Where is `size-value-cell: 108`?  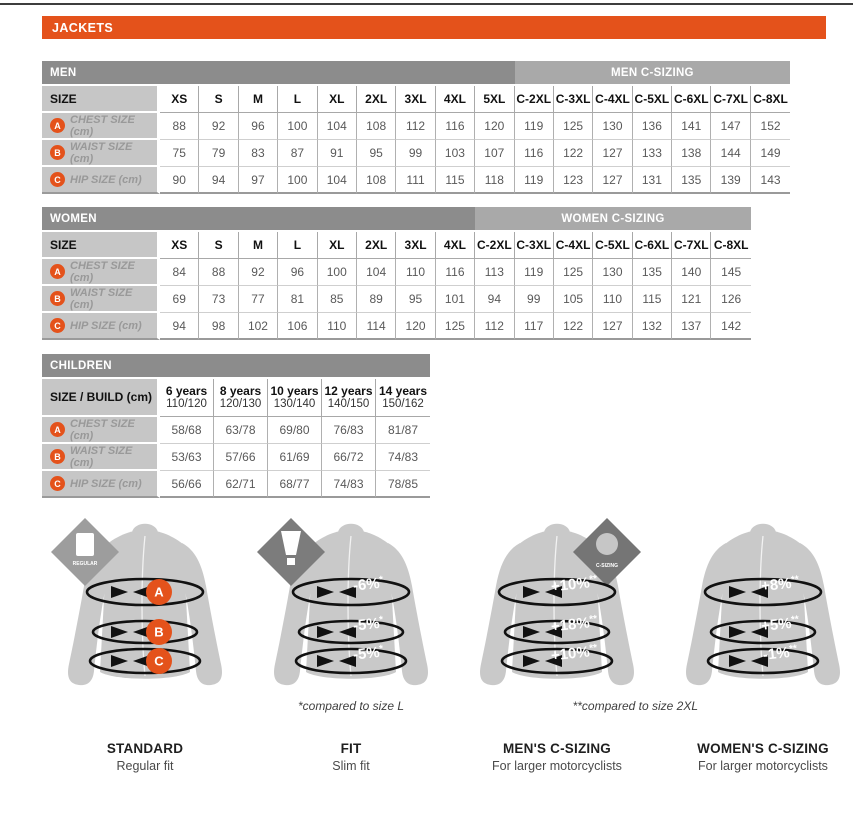 size-value-cell: 108 is located at coordinates (376, 126).